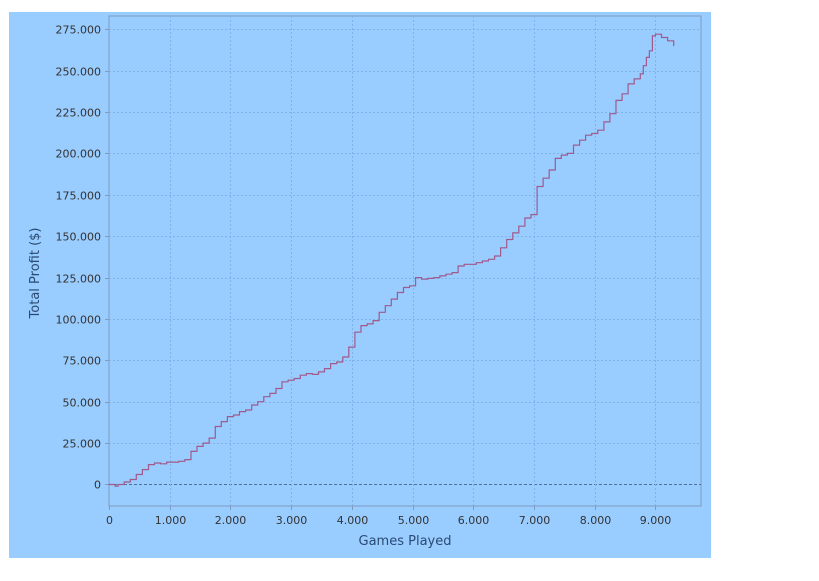 This screenshot has width=819, height=581. What do you see at coordinates (405, 541) in the screenshot?
I see `x-axis-label: Games Played` at bounding box center [405, 541].